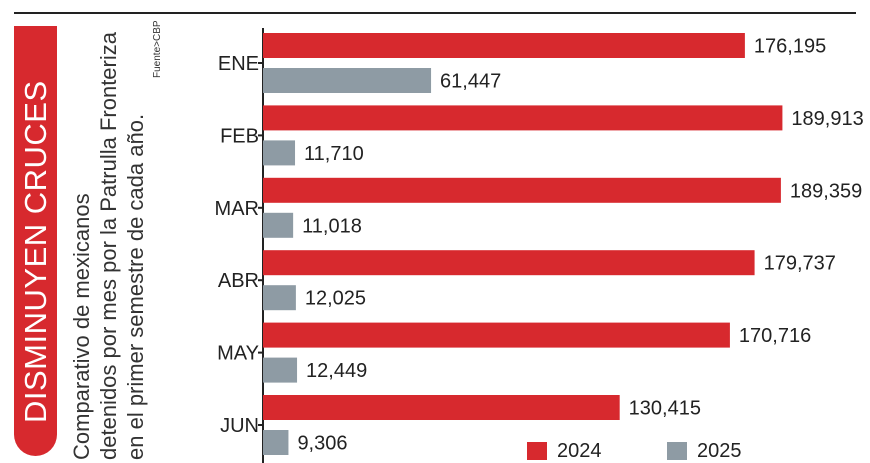 The image size is (870, 463). What do you see at coordinates (579, 450) in the screenshot?
I see `legend-label-2024: 2024` at bounding box center [579, 450].